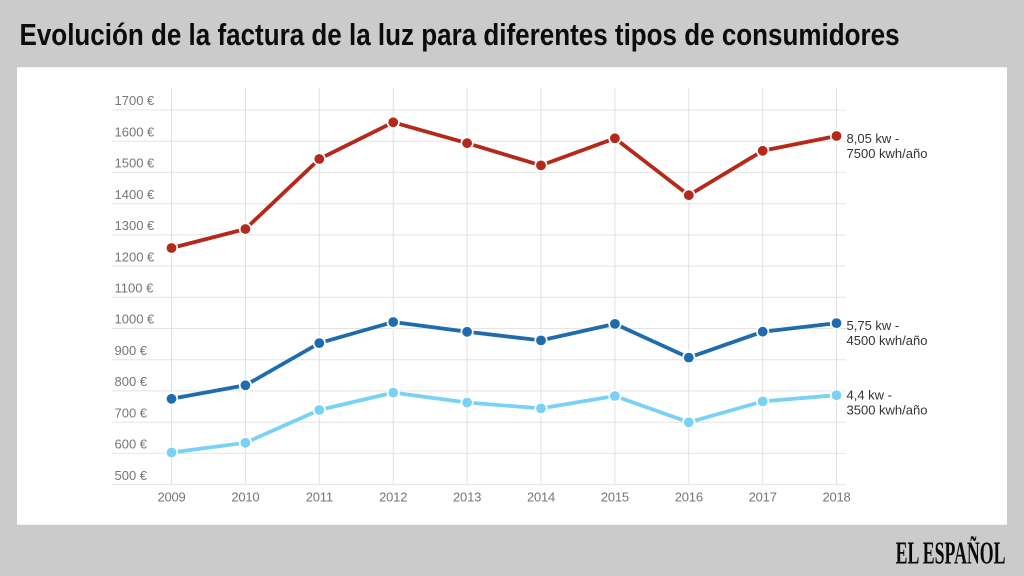 The image size is (1024, 576). Describe the element at coordinates (245, 496) in the screenshot. I see `svg-text: 2010` at that location.